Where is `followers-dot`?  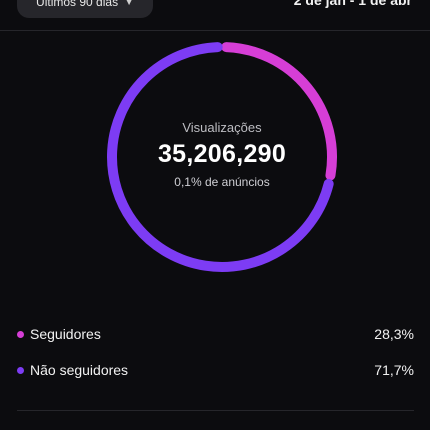
followers-dot is located at coordinates (20, 334).